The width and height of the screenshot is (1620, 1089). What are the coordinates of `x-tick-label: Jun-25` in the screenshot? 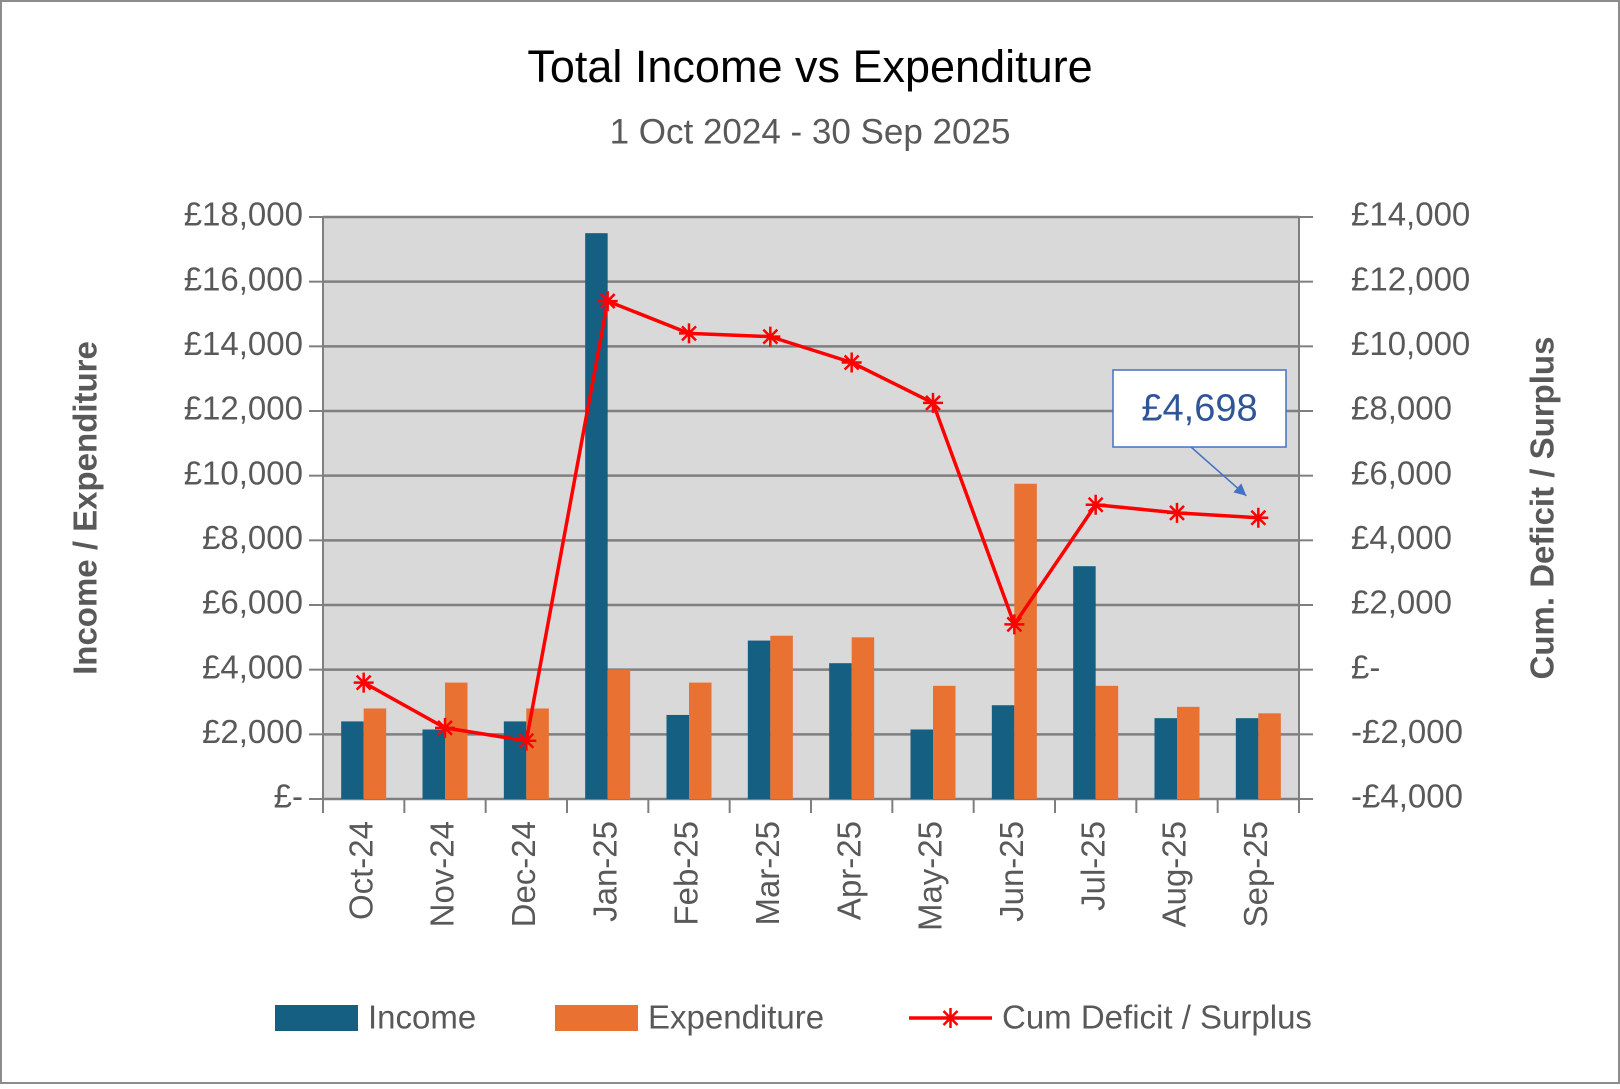 It's located at (1011, 871).